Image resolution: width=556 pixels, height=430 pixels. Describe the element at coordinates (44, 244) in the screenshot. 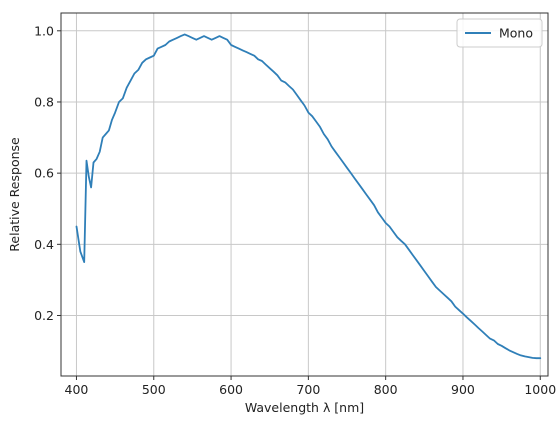

I see `y-tick-label: 0.4` at that location.